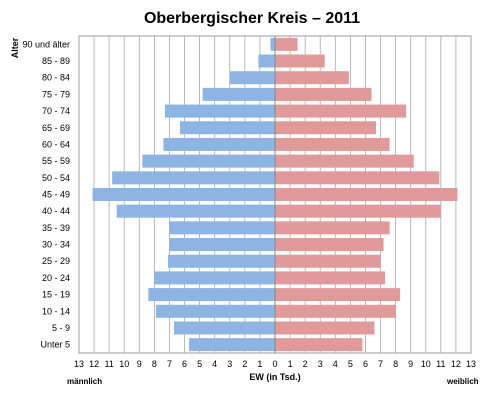 The height and width of the screenshot is (401, 500). What do you see at coordinates (56, 195) in the screenshot?
I see `category-label: 45 - 49` at bounding box center [56, 195].